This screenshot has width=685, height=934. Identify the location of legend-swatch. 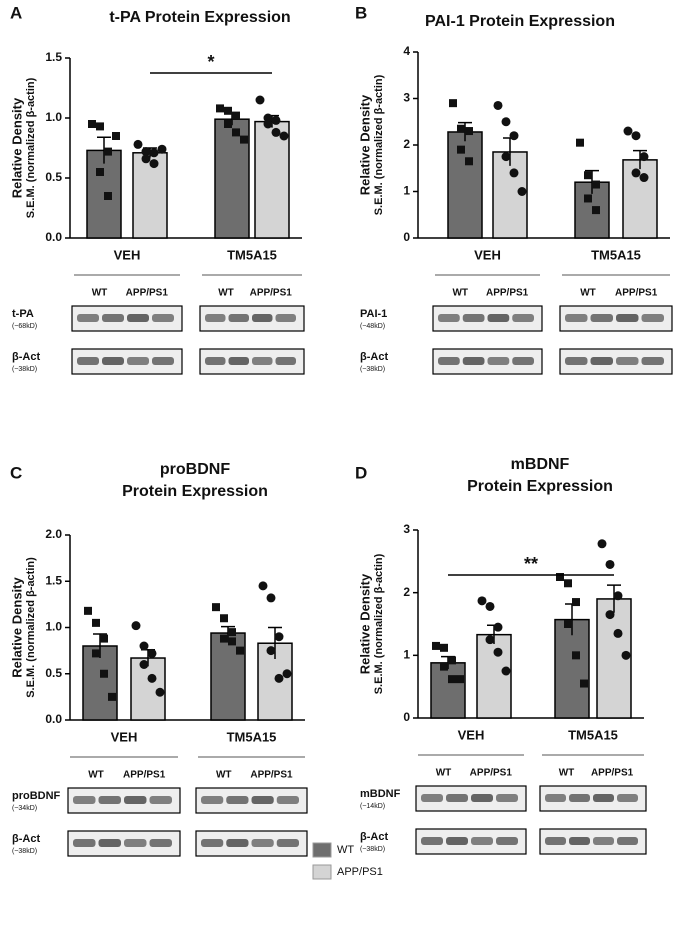
(322, 850).